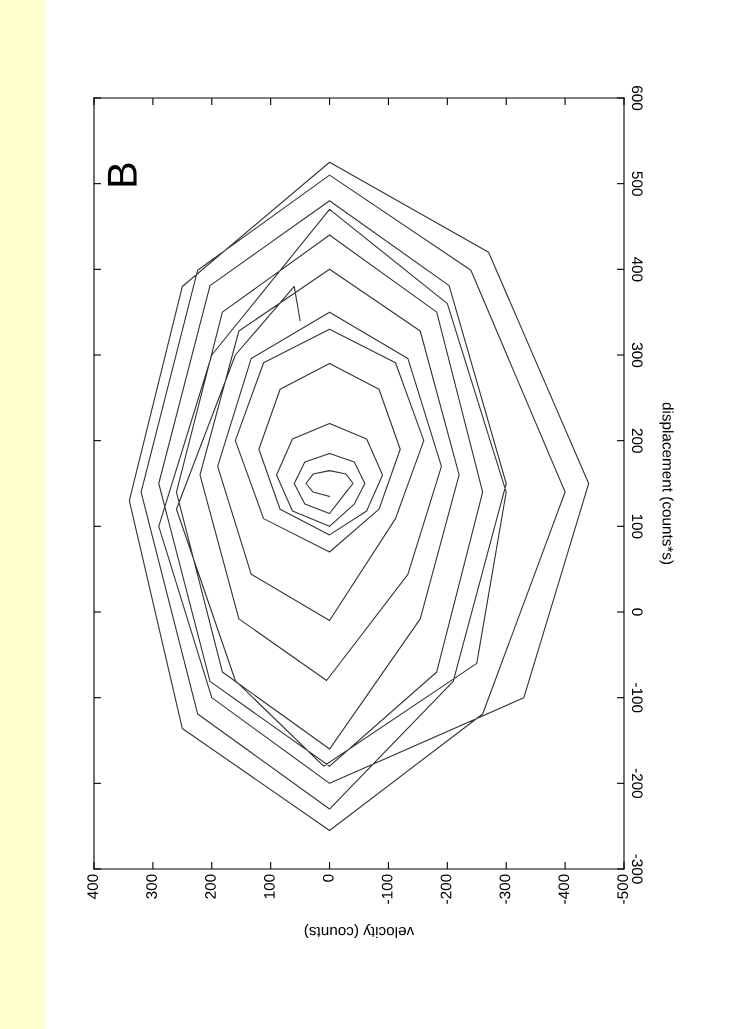 This screenshot has width=729, height=1029. Describe the element at coordinates (637, 526) in the screenshot. I see `y-tick-label: 100` at that location.